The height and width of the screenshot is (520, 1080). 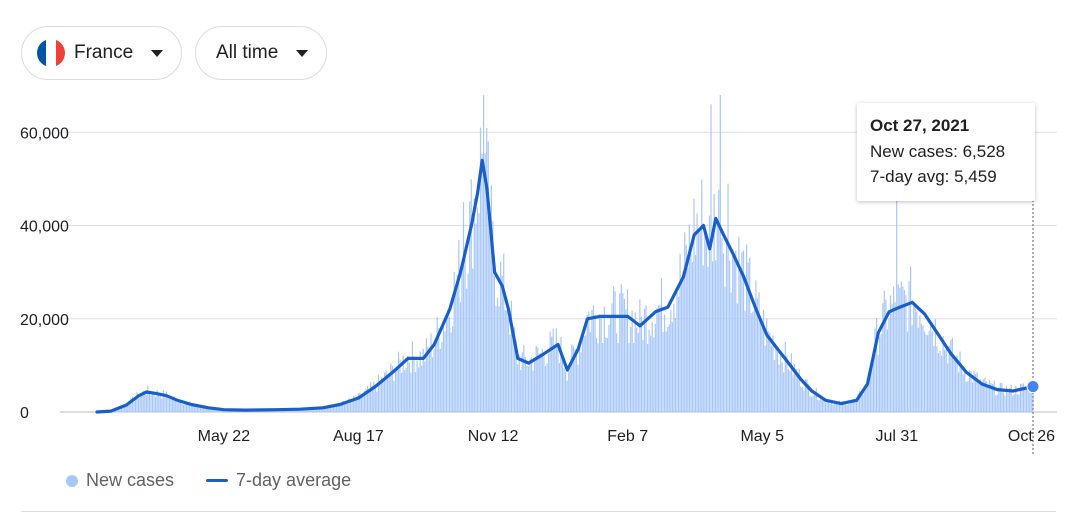 I want to click on chart-legend: New cases 7-day average, so click(x=208, y=480).